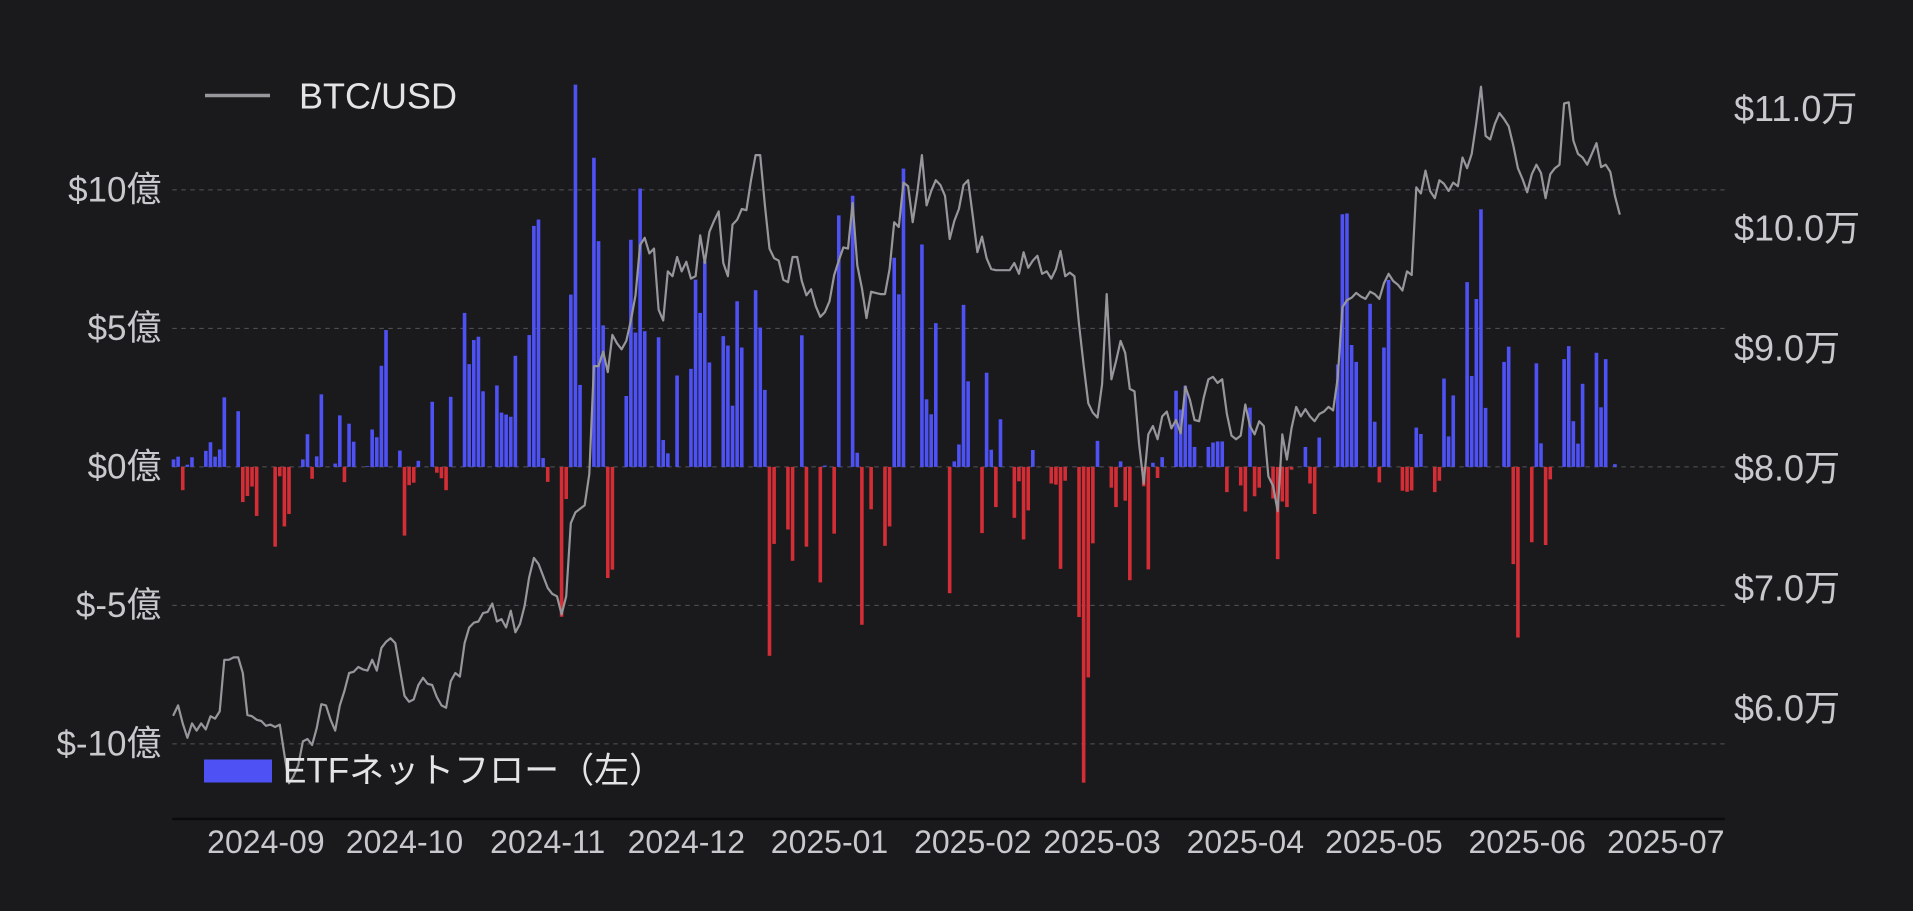 The image size is (1913, 911). What do you see at coordinates (1787, 707) in the screenshot?
I see `svg-text: $6.0万` at bounding box center [1787, 707].